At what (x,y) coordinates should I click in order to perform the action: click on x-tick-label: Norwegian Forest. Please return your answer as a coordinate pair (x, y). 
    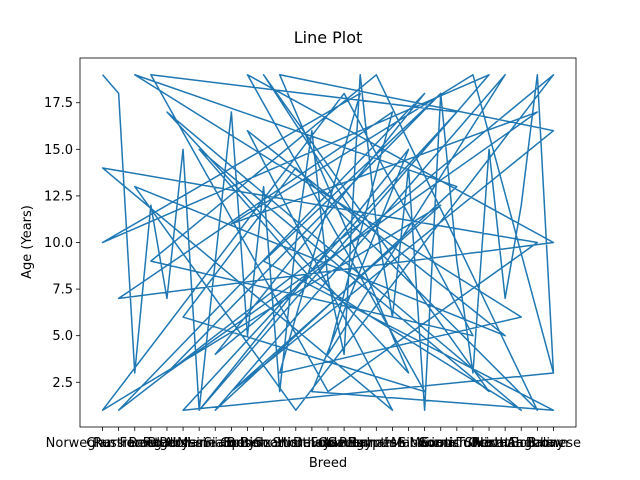
    Looking at the image, I should click on (103, 443).